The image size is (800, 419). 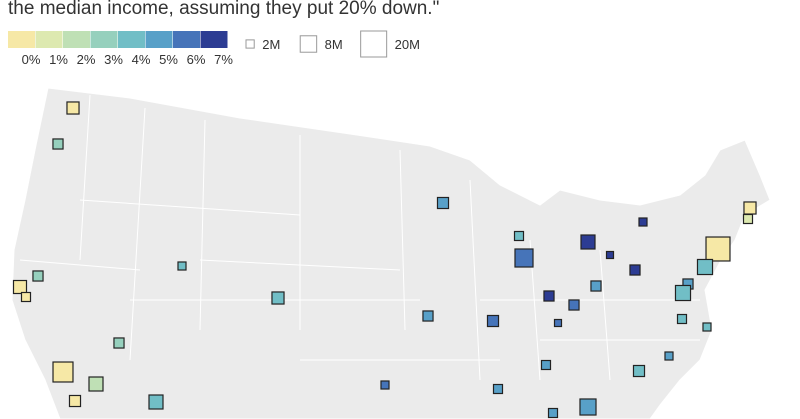 What do you see at coordinates (271, 44) in the screenshot?
I see `size-label: 2M` at bounding box center [271, 44].